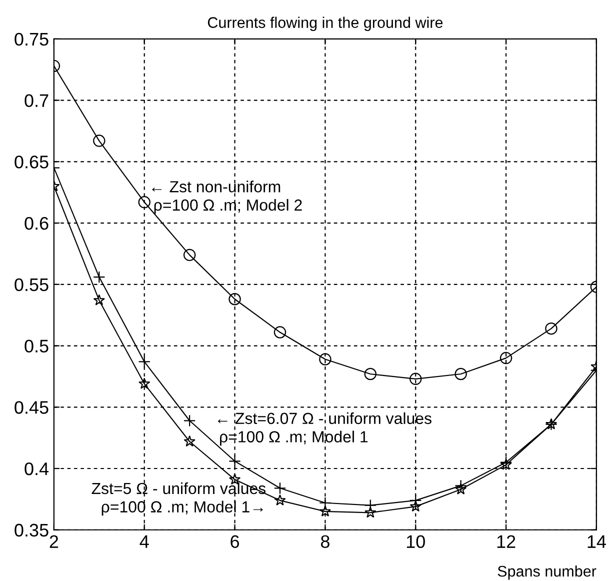 The height and width of the screenshot is (581, 613). Describe the element at coordinates (31, 162) in the screenshot. I see `y-tick-label: 0.65` at that location.